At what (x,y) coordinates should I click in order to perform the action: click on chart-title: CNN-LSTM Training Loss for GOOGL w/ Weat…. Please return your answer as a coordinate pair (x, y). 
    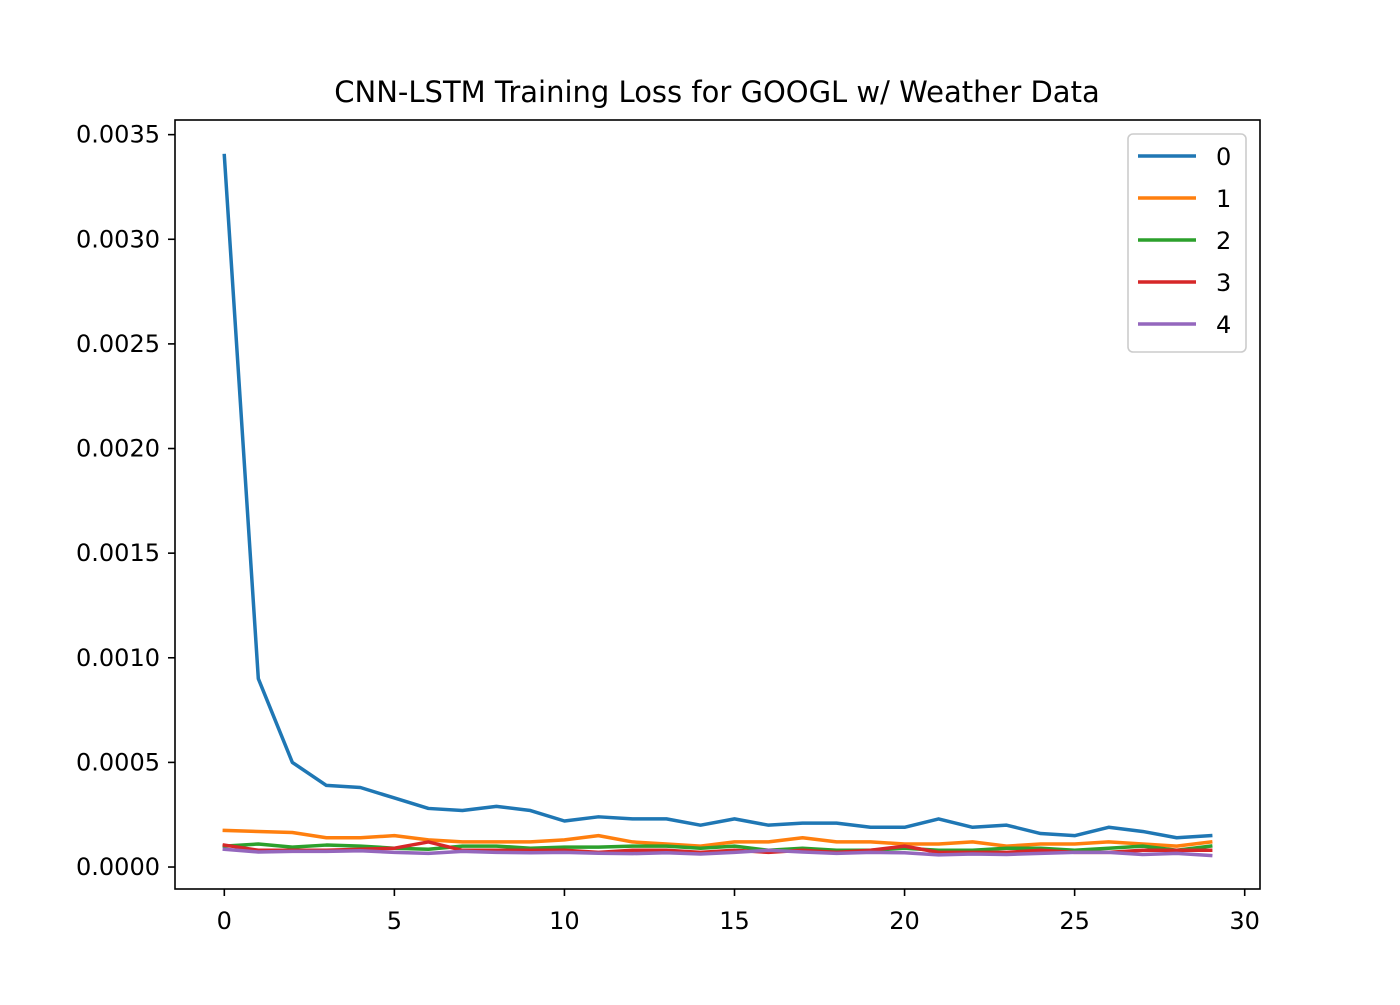
    Looking at the image, I should click on (716, 92).